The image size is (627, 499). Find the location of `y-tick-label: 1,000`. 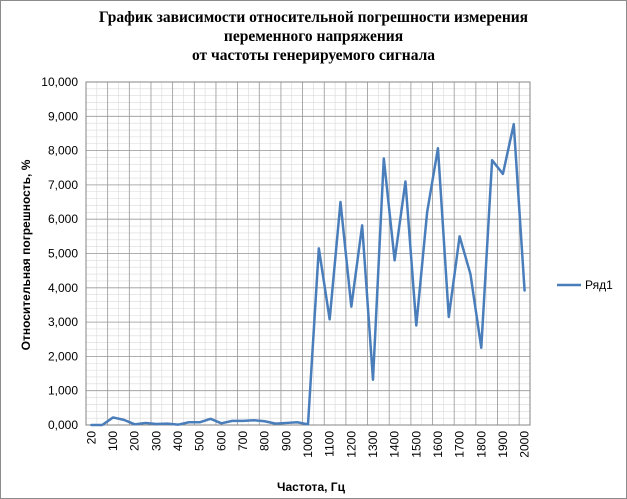

y-tick-label: 1,000 is located at coordinates (63, 391).